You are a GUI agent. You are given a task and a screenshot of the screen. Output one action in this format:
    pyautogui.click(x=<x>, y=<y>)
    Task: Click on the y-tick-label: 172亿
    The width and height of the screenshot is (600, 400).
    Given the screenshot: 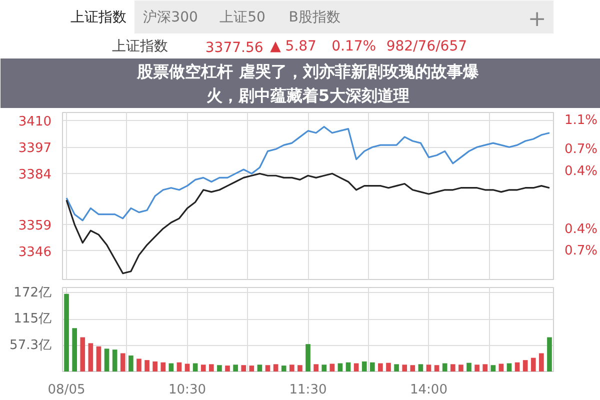 What is the action you would take?
    pyautogui.click(x=33, y=292)
    